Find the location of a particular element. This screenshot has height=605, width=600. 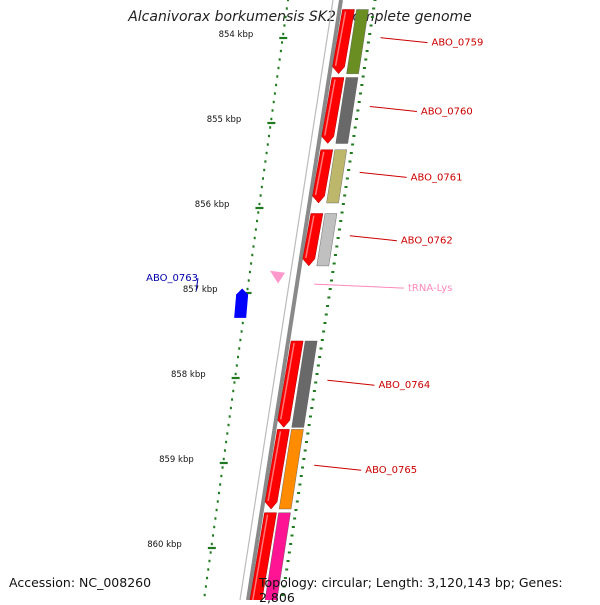

gene-label: ABO_0763 is located at coordinates (172, 278).